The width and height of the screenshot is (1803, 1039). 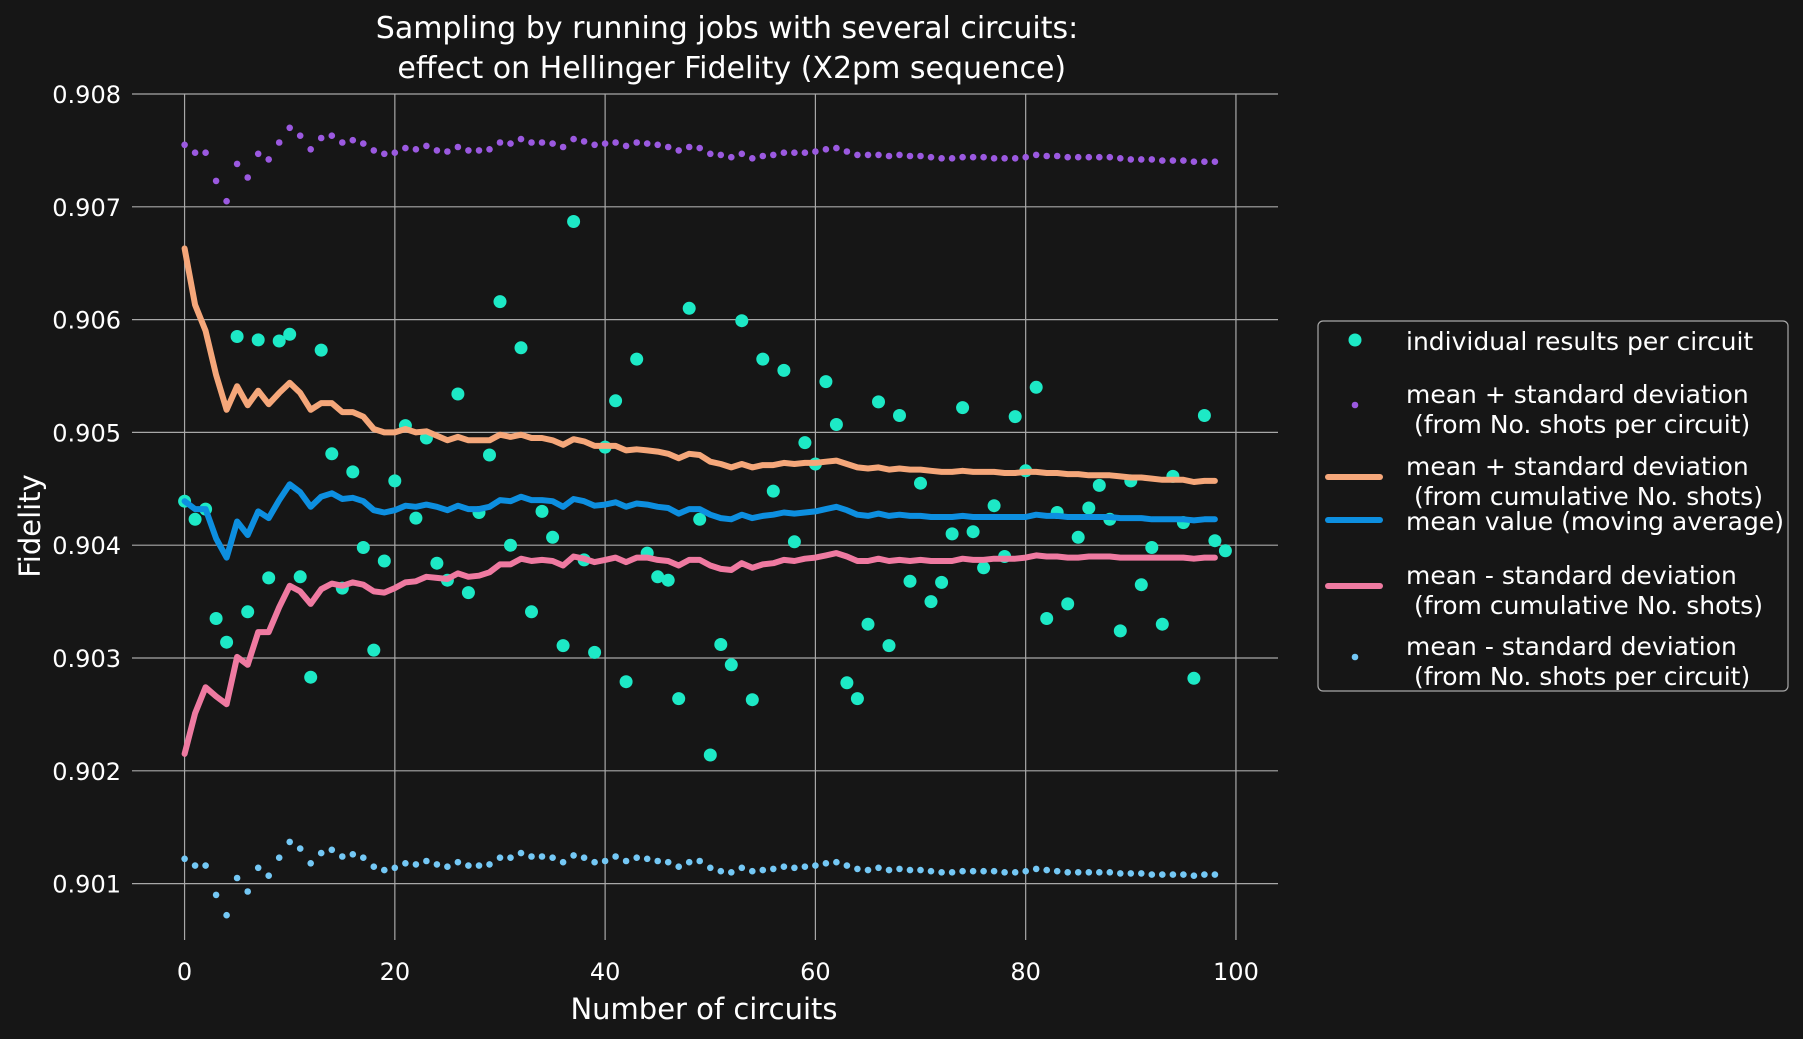 I want to click on y-tick-label: 0.903, so click(x=86, y=659).